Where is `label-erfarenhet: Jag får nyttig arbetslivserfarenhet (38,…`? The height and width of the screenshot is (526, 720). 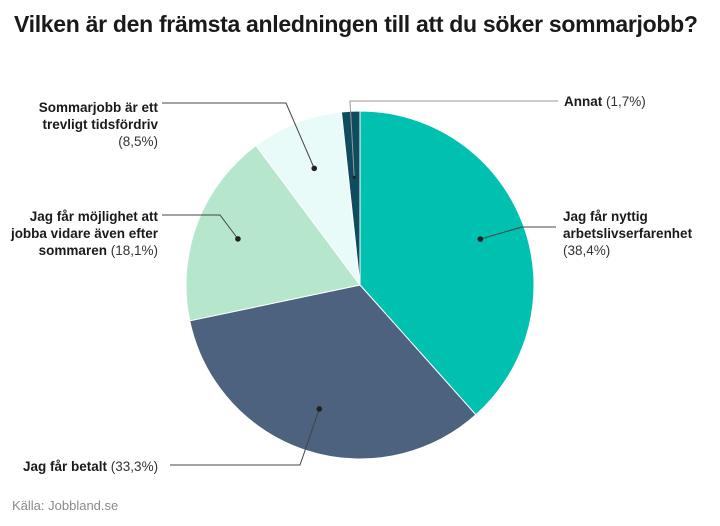
label-erfarenhet: Jag får nyttig arbetslivserfarenhet (38,… is located at coordinates (633, 233).